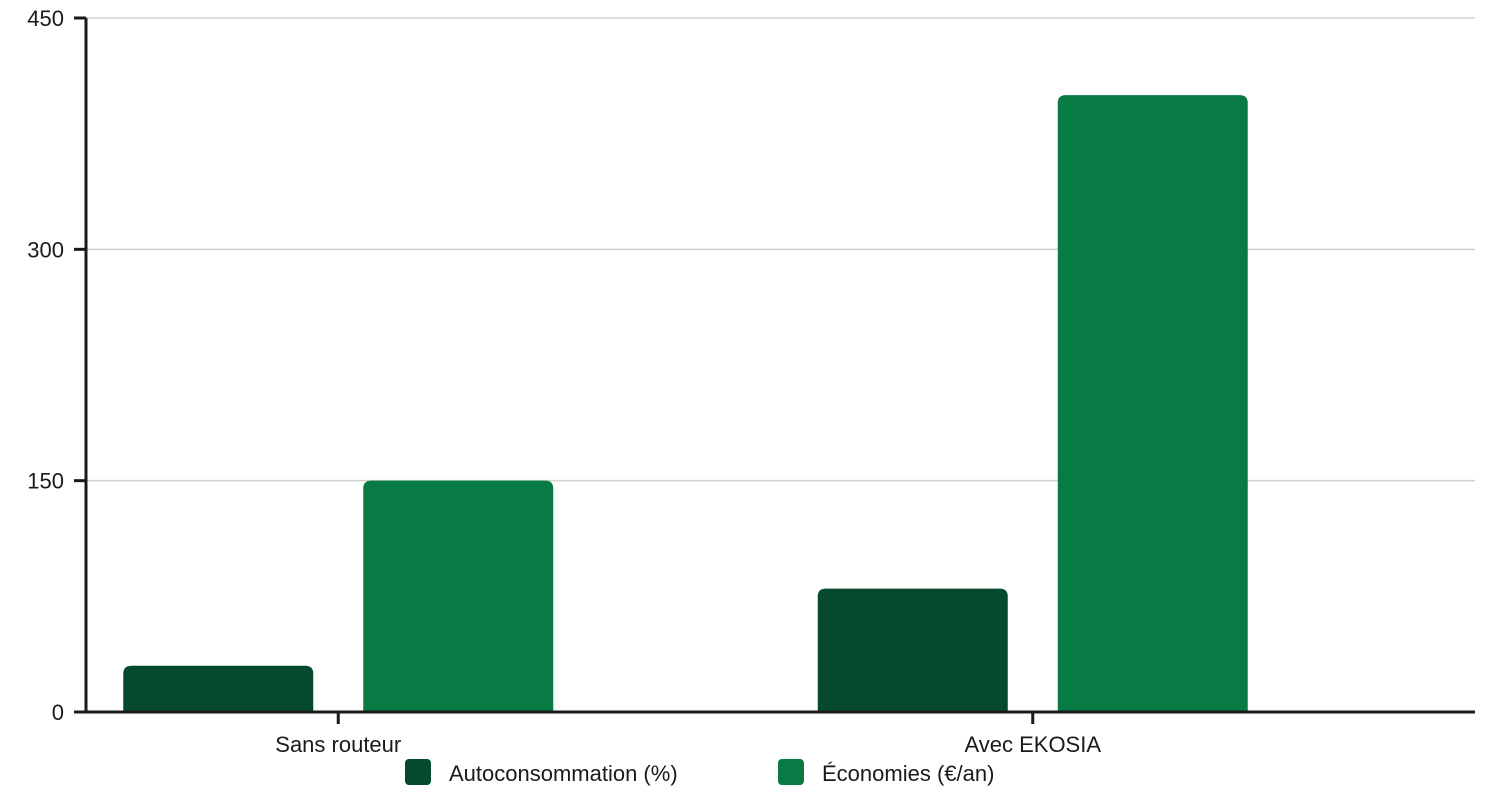 This screenshot has height=787, width=1489. I want to click on y-axis-ticks: 0 150 300 450, so click(56, 365).